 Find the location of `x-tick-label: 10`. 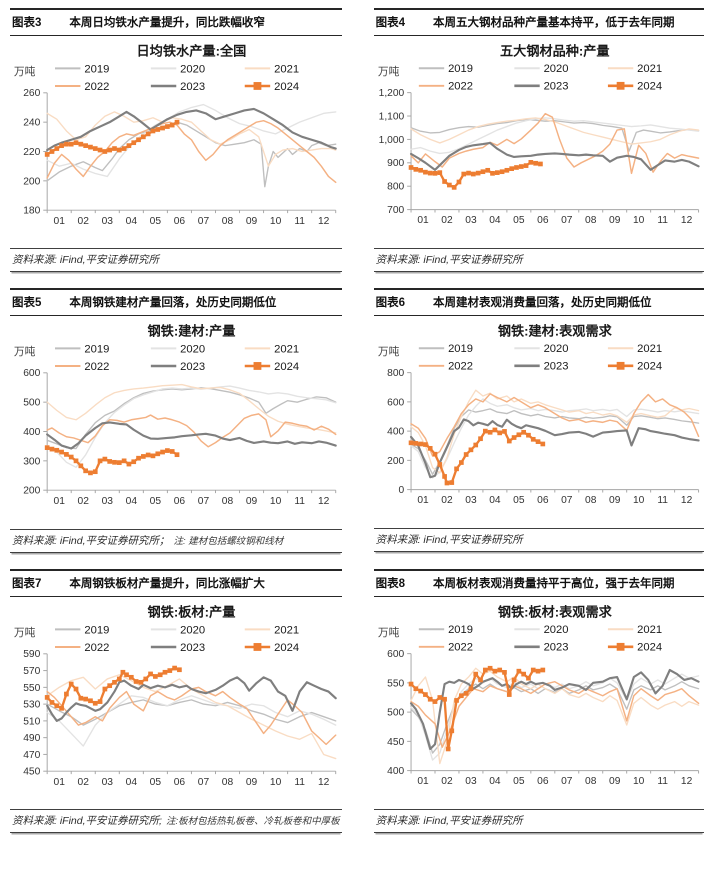

x-tick-label: 10 is located at coordinates (276, 501).